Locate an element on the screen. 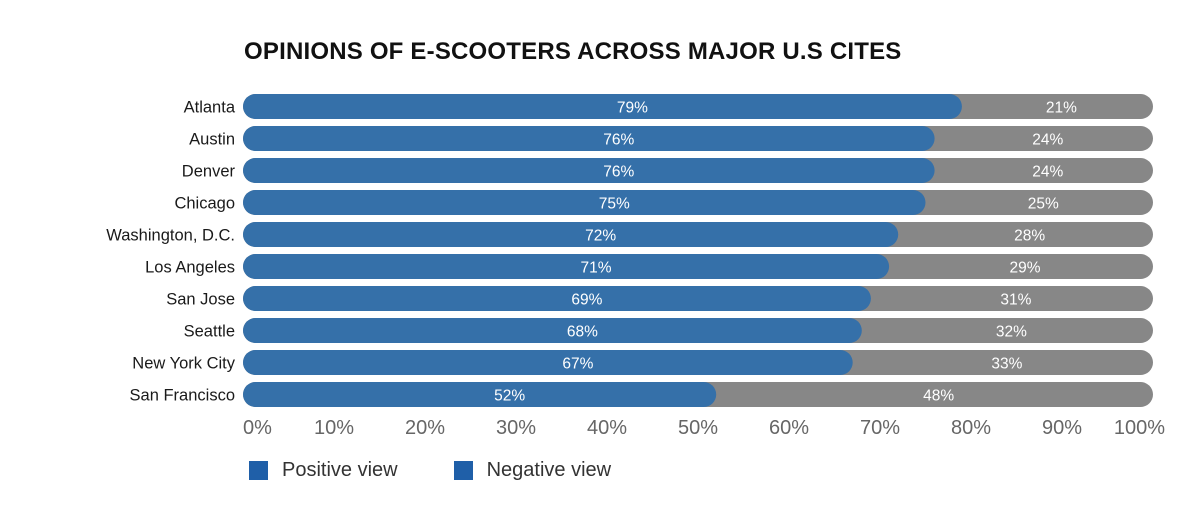  bar-row: San Jose 69% 31% is located at coordinates (659, 298).